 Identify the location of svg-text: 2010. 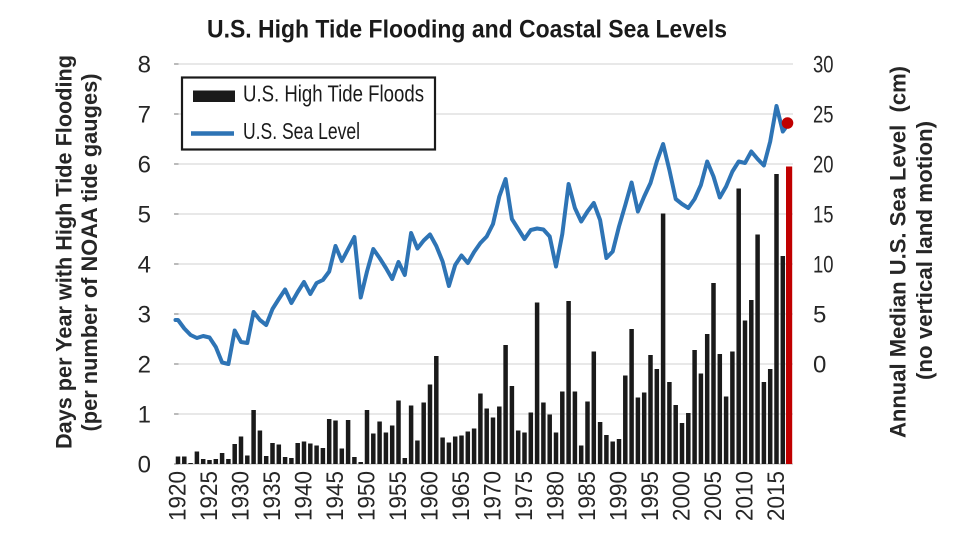
(745, 496).